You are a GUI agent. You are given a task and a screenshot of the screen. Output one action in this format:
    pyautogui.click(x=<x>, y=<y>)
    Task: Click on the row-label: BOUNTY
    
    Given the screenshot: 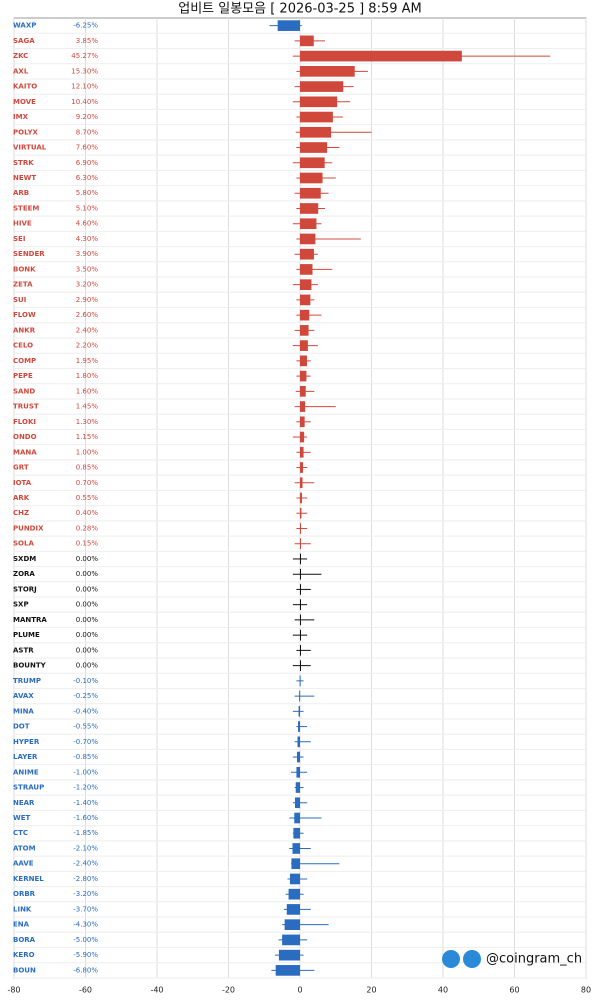 What is the action you would take?
    pyautogui.click(x=30, y=666)
    